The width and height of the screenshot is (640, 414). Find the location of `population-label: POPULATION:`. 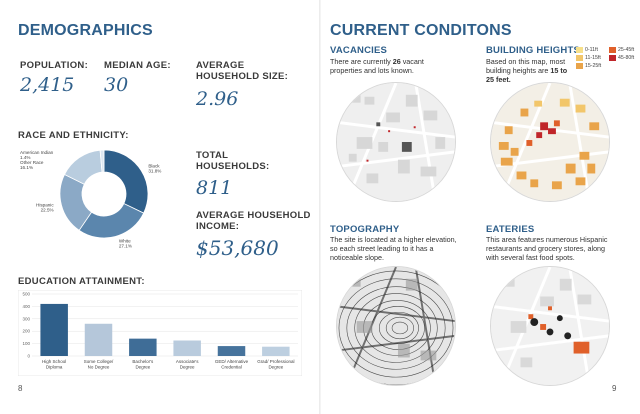

population-label: POPULATION: is located at coordinates (54, 65).